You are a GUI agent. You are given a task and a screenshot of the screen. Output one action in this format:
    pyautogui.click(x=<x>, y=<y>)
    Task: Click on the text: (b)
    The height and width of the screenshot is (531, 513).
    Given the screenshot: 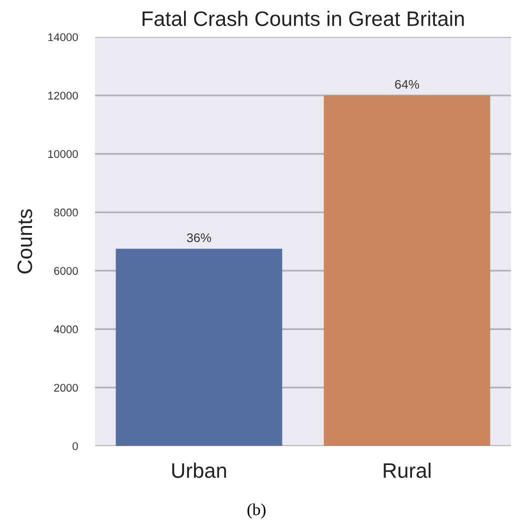 What is the action you would take?
    pyautogui.click(x=257, y=511)
    